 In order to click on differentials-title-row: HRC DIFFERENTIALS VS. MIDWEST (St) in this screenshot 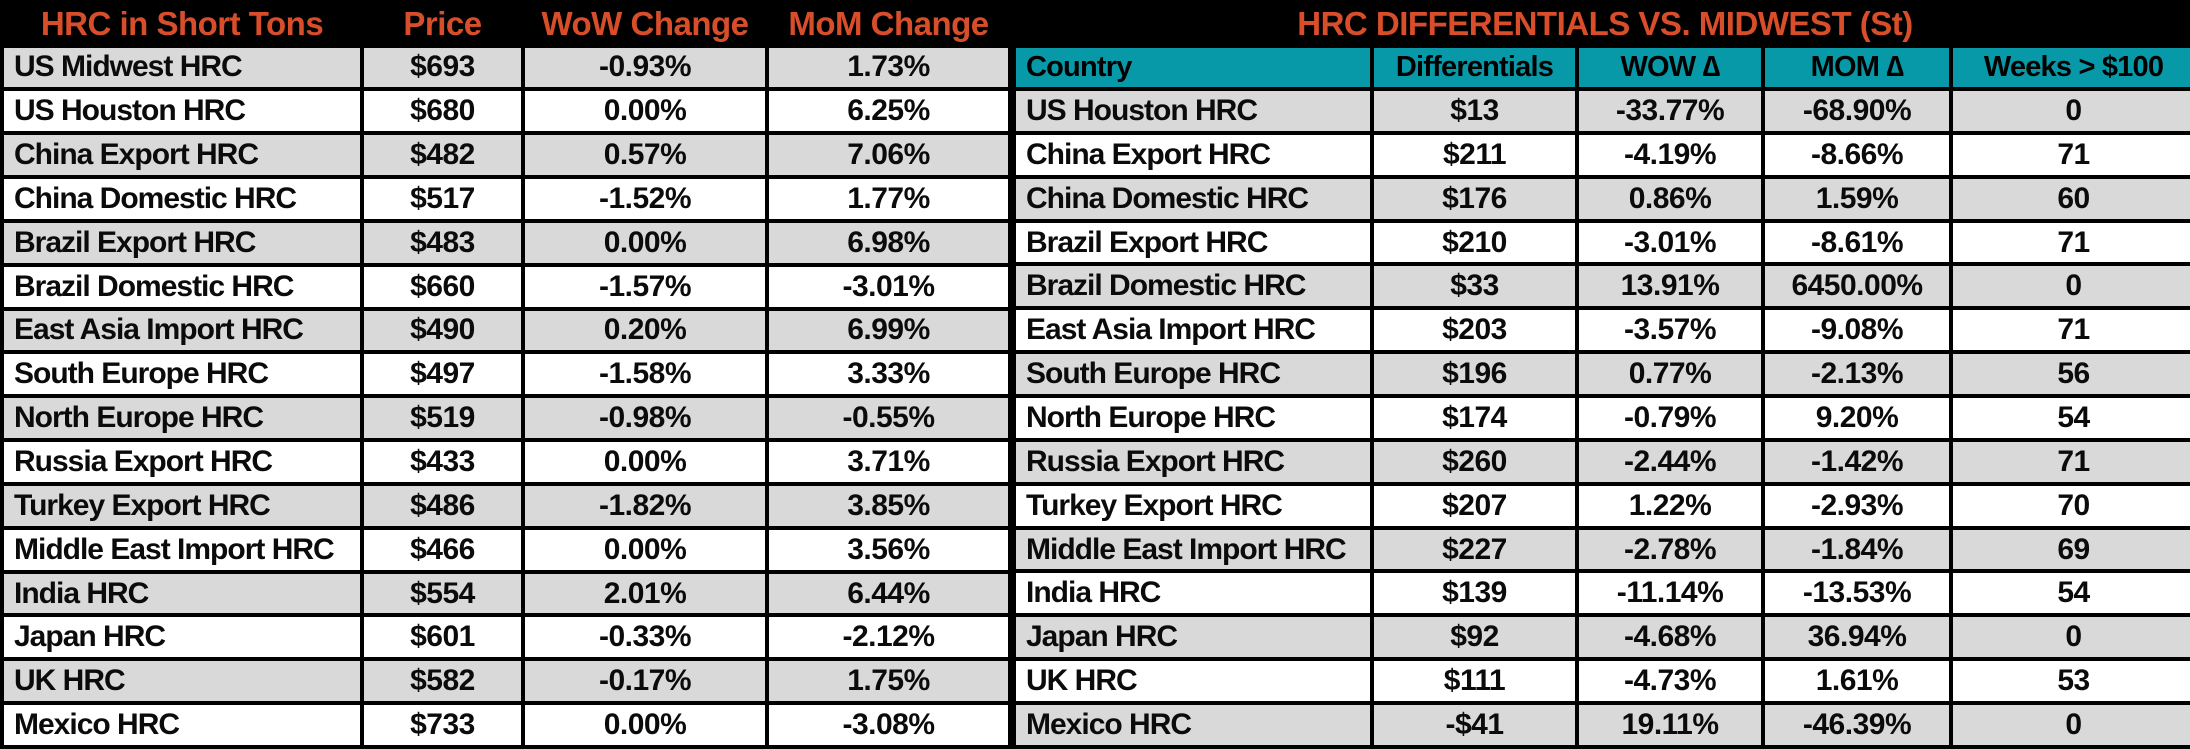, I will do `click(1600, 24)`.